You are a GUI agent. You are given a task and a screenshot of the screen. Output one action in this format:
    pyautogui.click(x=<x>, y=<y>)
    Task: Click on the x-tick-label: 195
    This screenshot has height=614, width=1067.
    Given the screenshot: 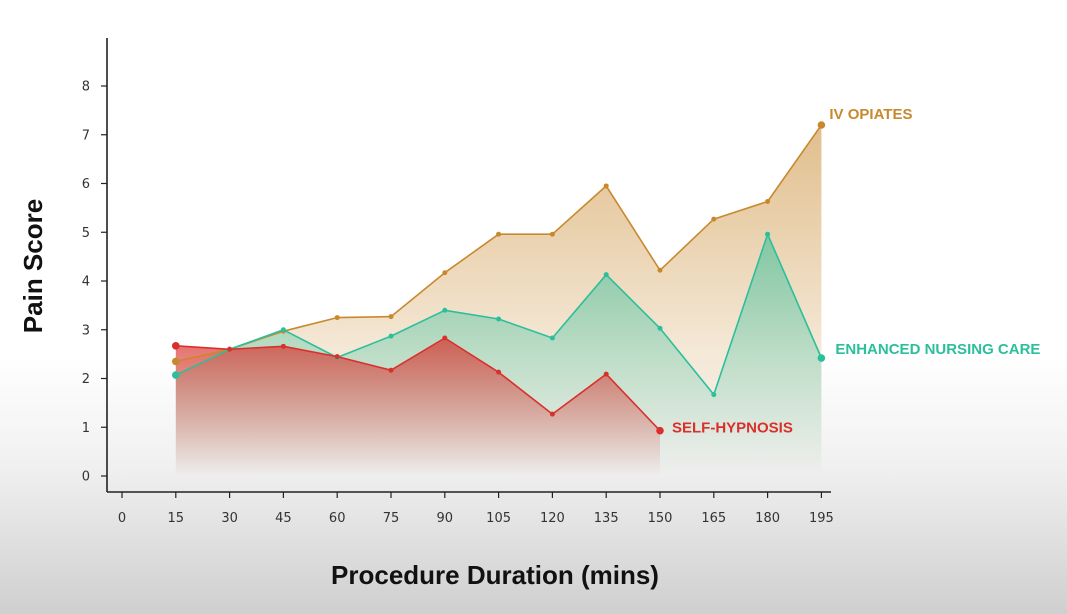 What is the action you would take?
    pyautogui.click(x=821, y=518)
    